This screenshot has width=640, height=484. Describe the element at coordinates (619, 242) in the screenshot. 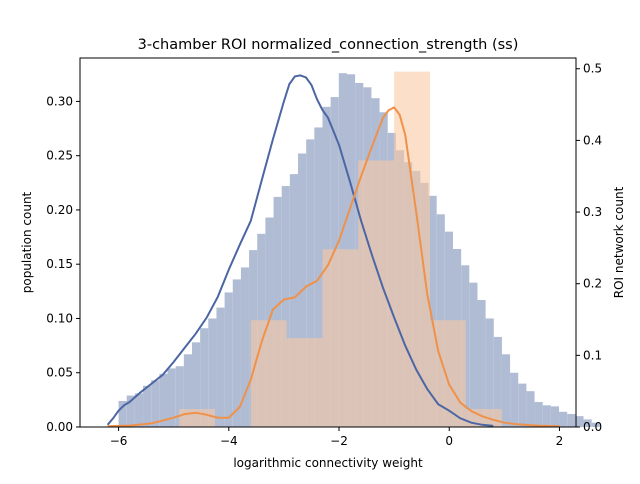

I see `y2-axis-label: ROI network count` at that location.